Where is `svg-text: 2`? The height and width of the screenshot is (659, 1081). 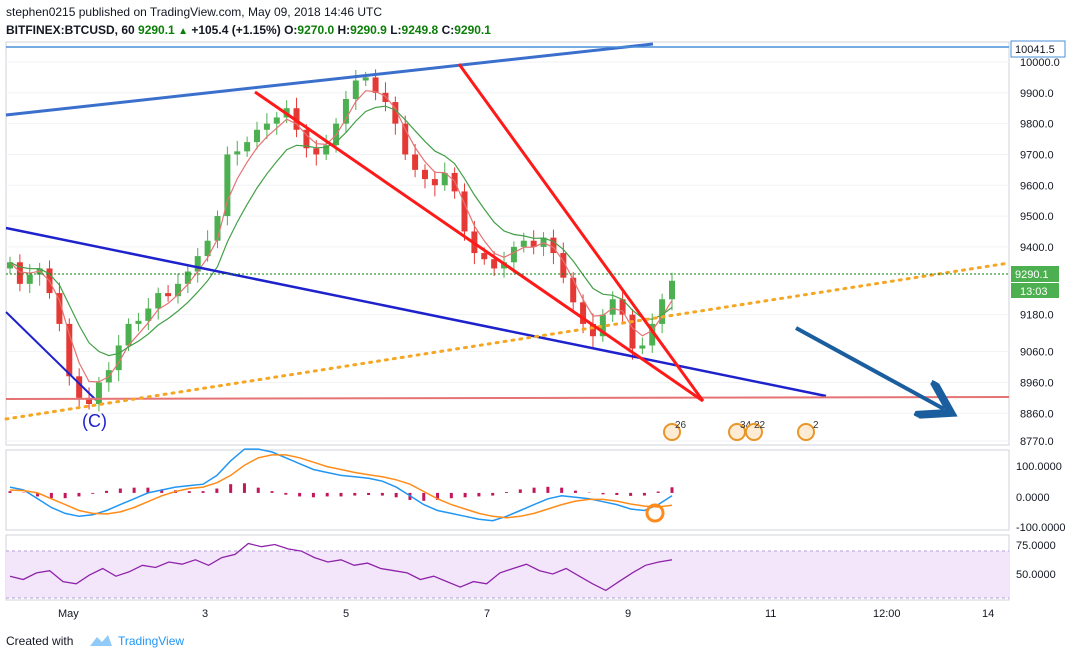 svg-text: 2 is located at coordinates (816, 425).